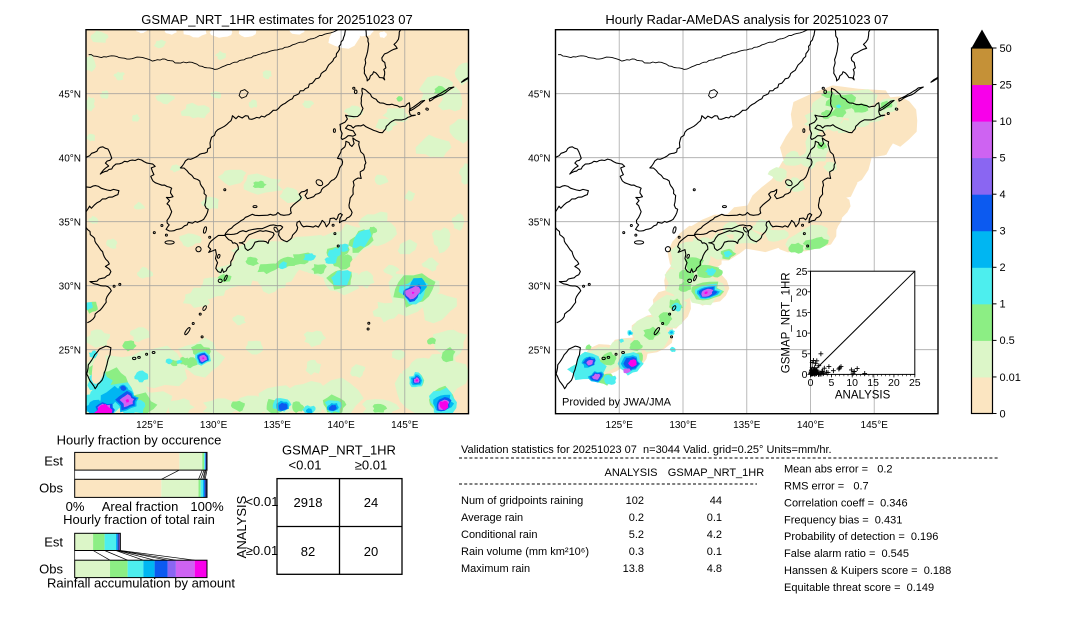  What do you see at coordinates (714, 535) in the screenshot?
I see `svg-text: 4.2` at bounding box center [714, 535].